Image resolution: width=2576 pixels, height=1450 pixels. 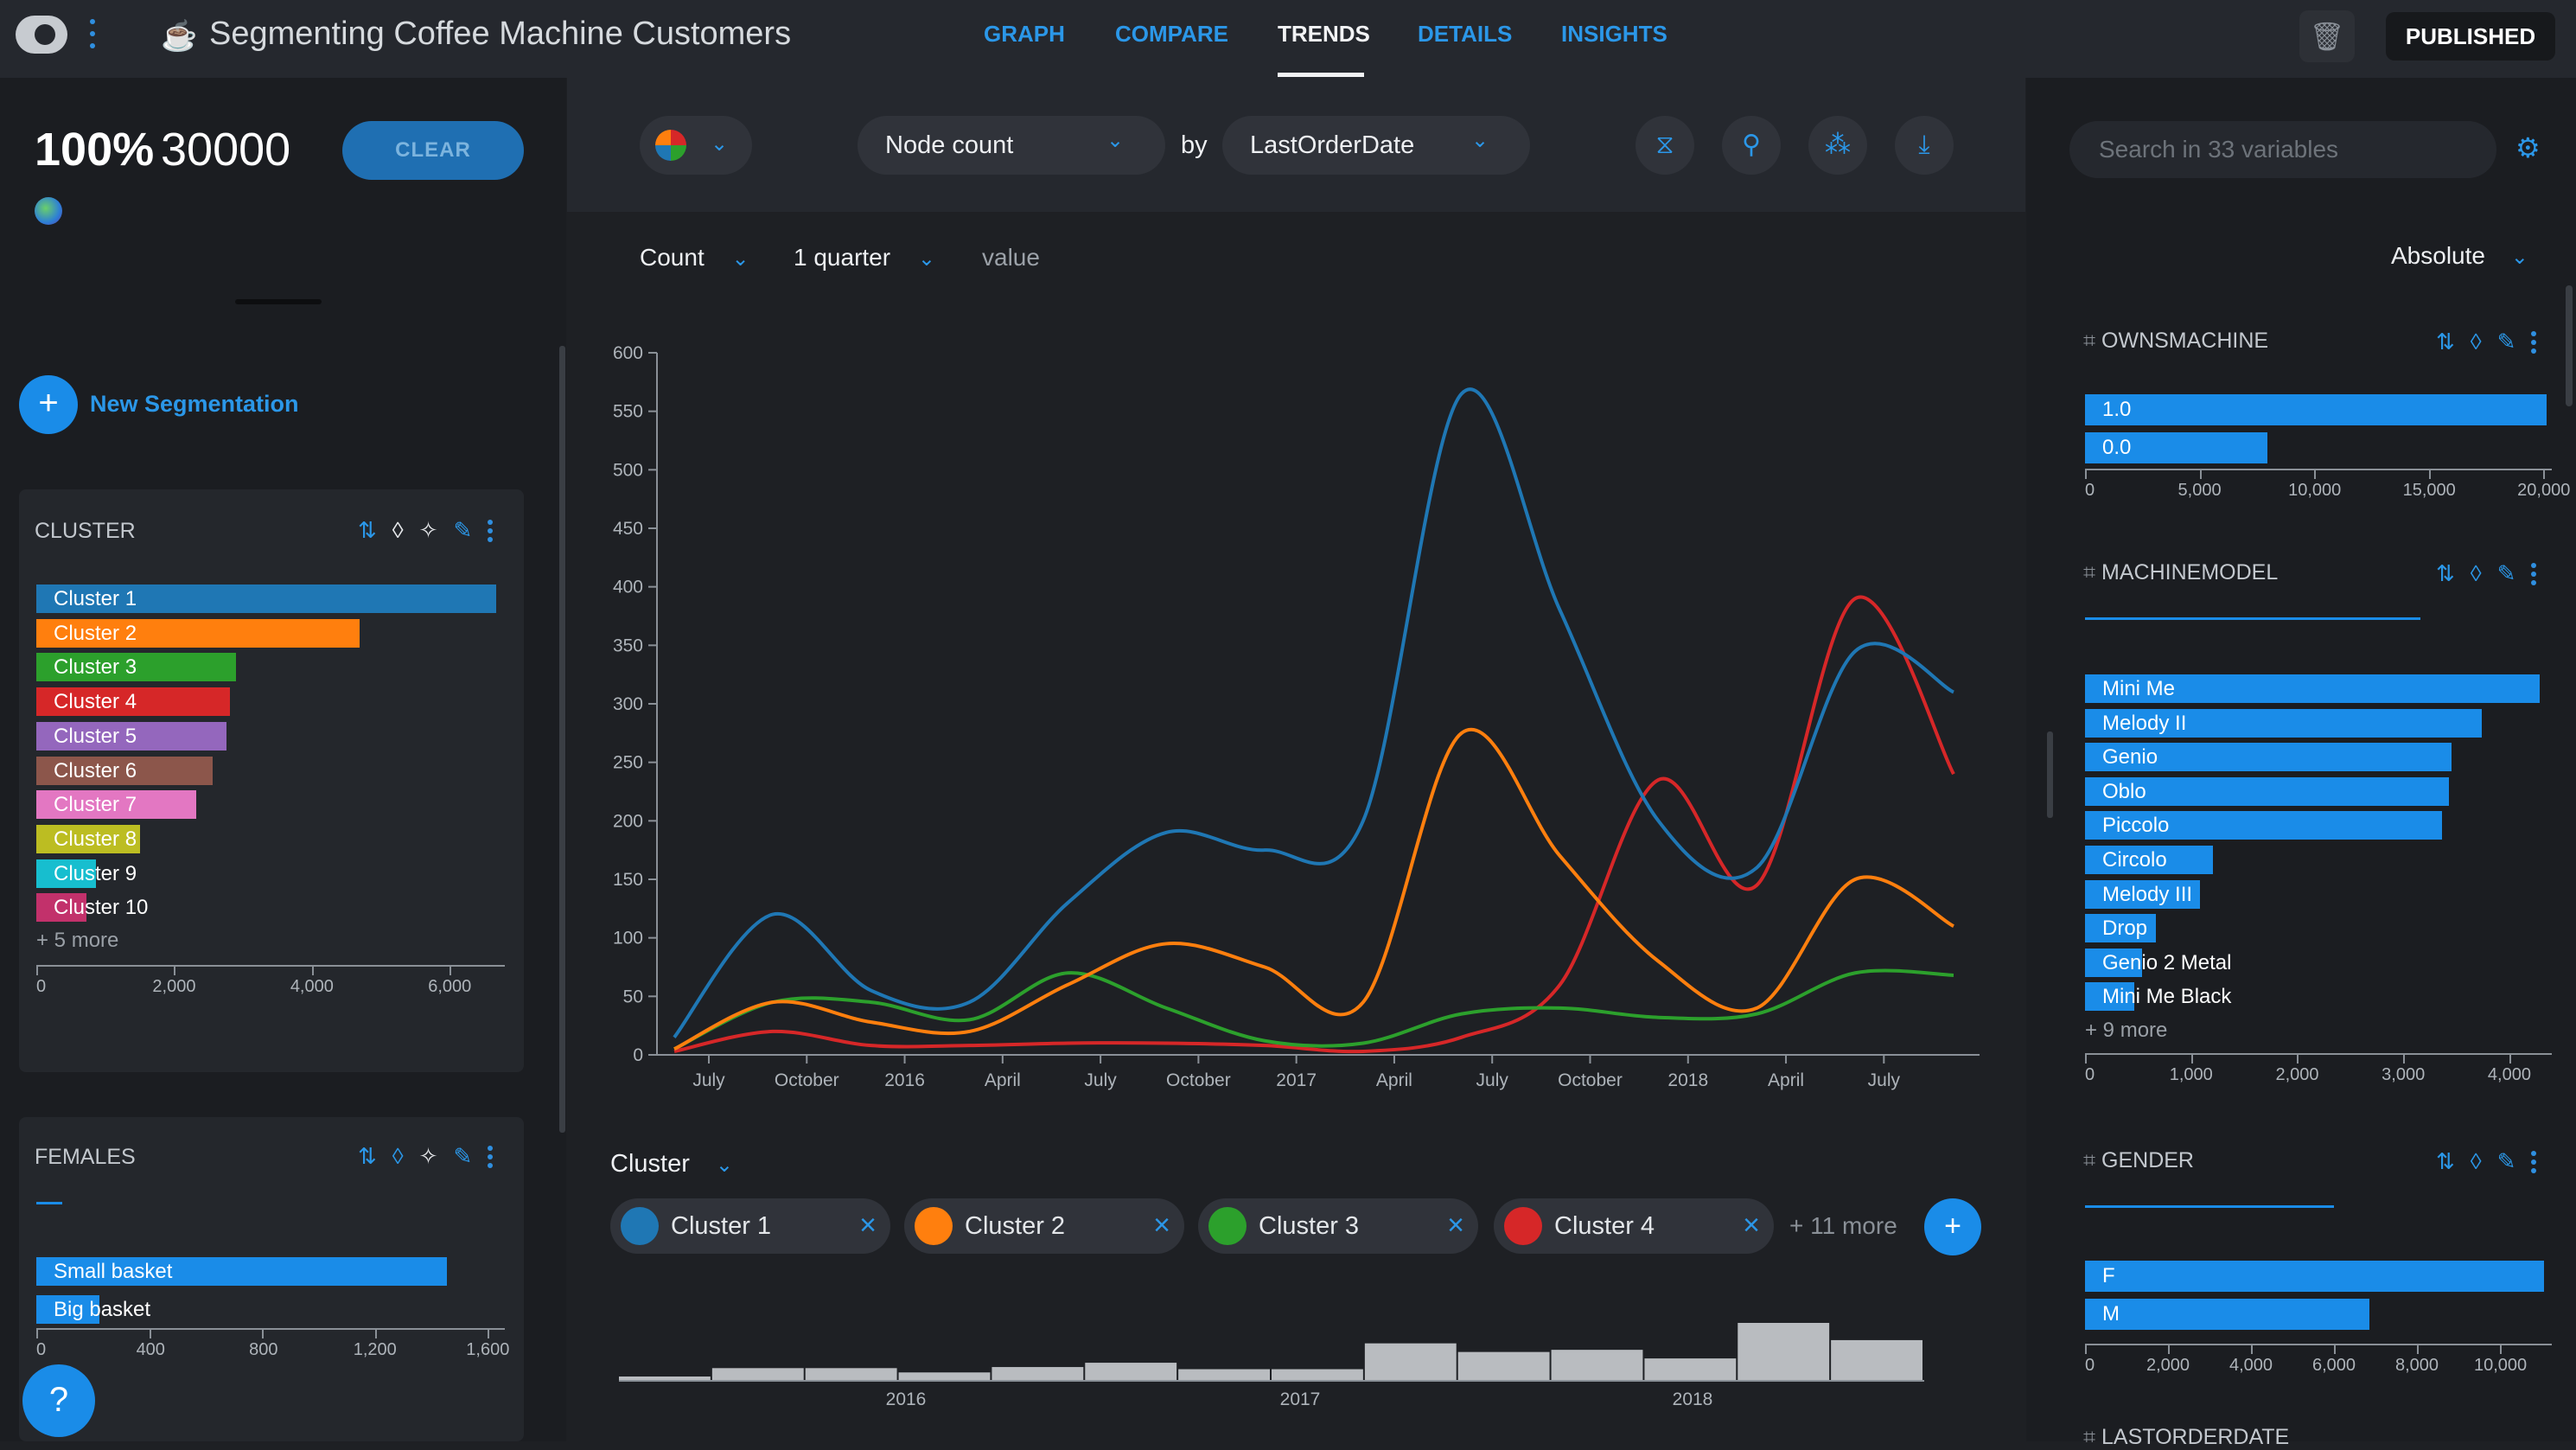 I want to click on cluster-more-link: + 5 more, so click(x=77, y=940).